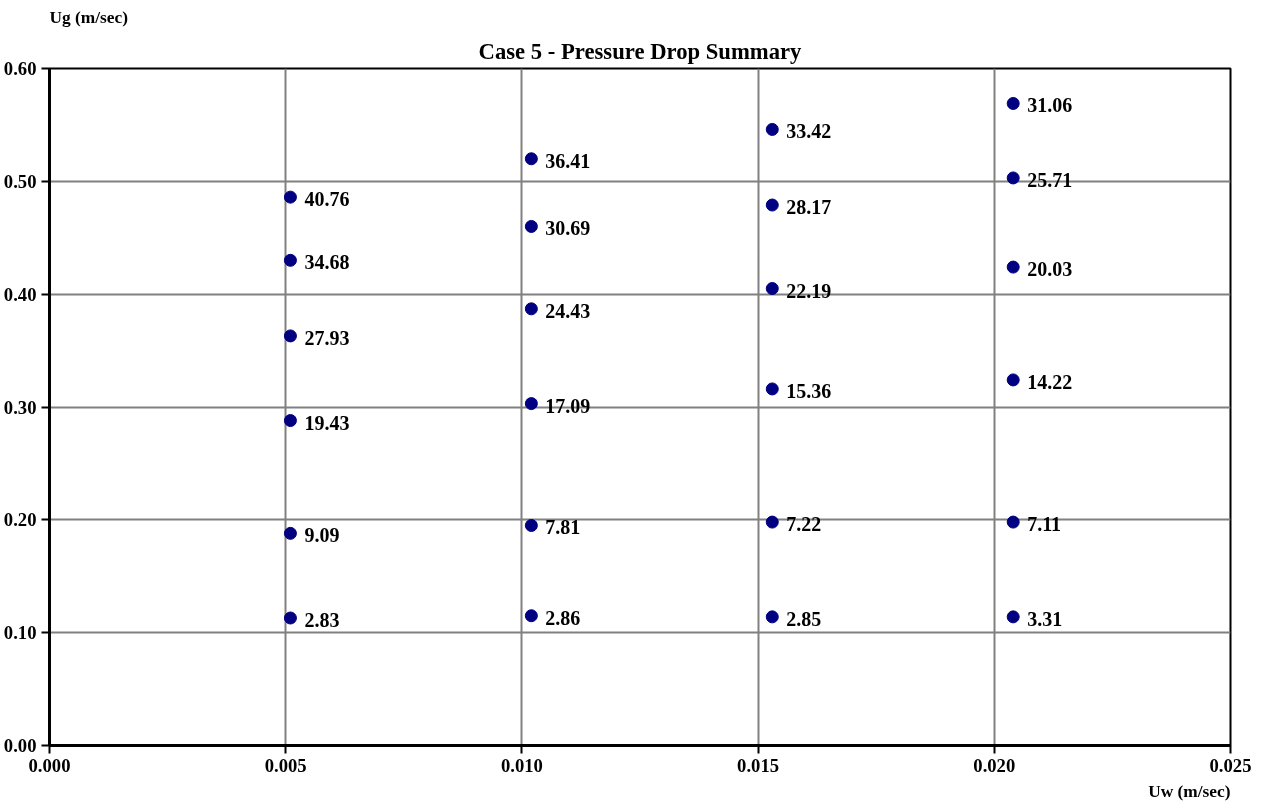 This screenshot has width=1266, height=810. What do you see at coordinates (327, 262) in the screenshot?
I see `annotation: 34.68` at bounding box center [327, 262].